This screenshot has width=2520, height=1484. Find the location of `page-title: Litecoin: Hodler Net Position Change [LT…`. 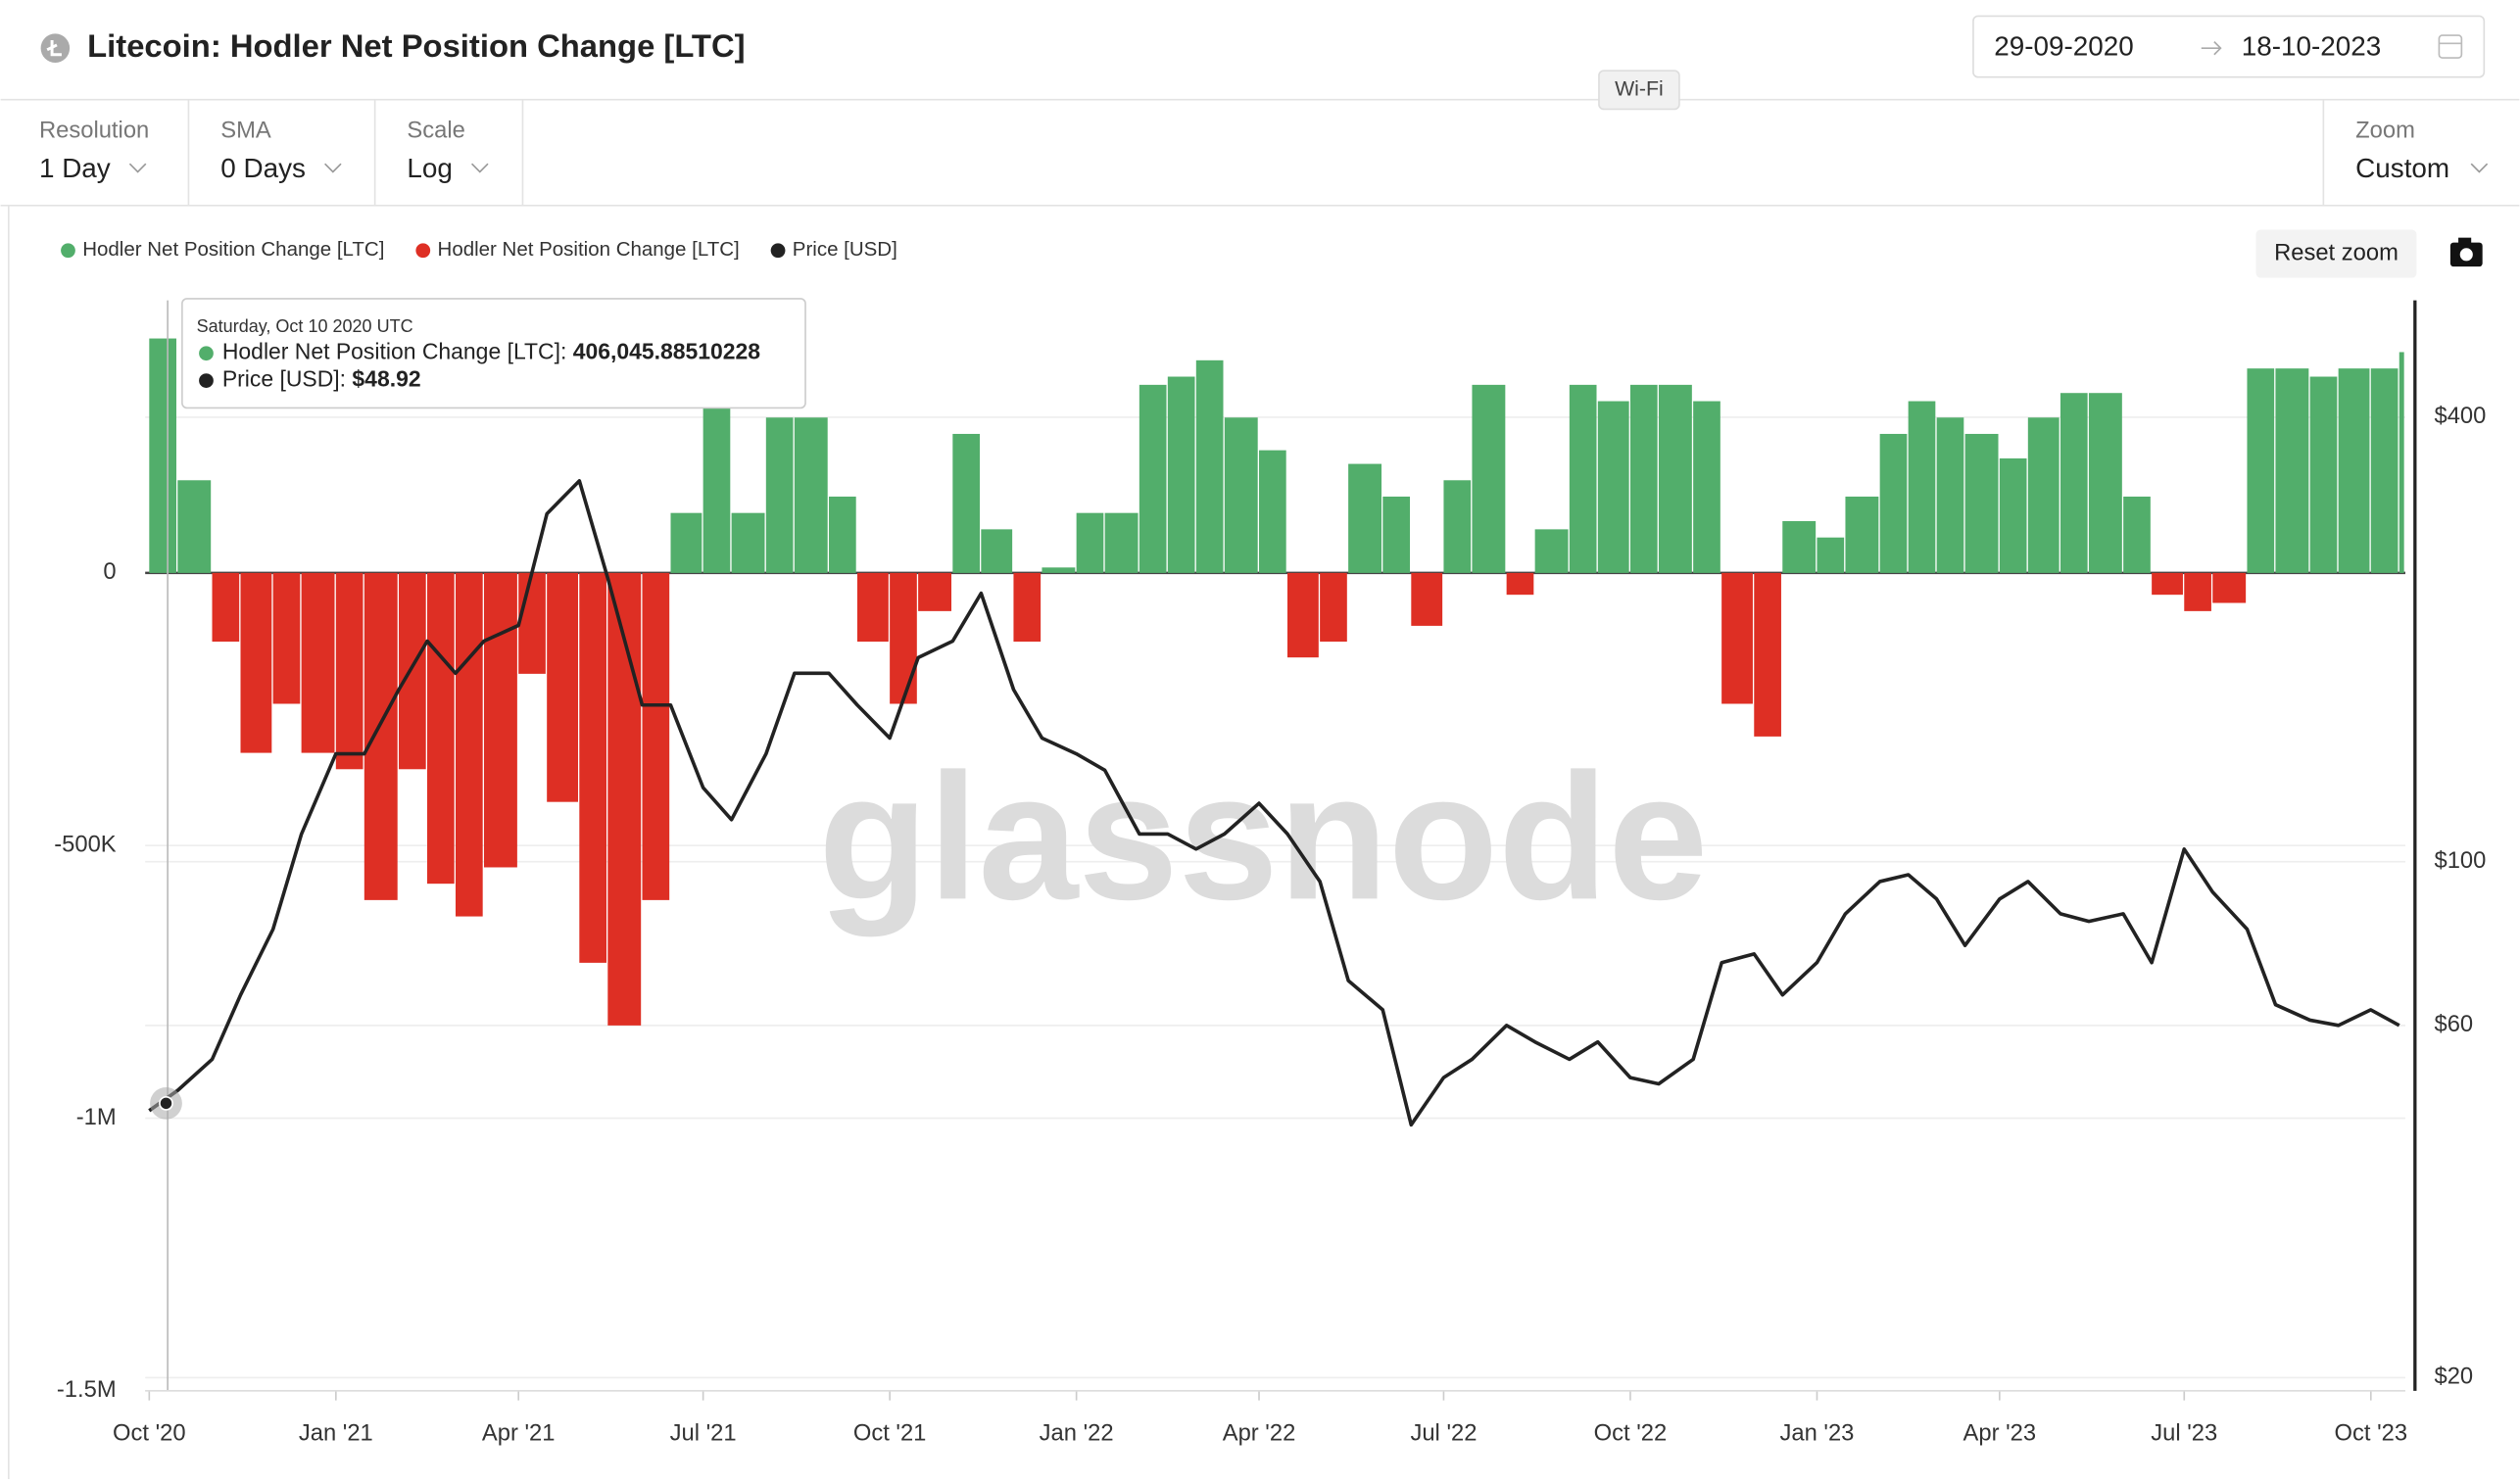

page-title: Litecoin: Hodler Net Position Change [LT… is located at coordinates (416, 45).